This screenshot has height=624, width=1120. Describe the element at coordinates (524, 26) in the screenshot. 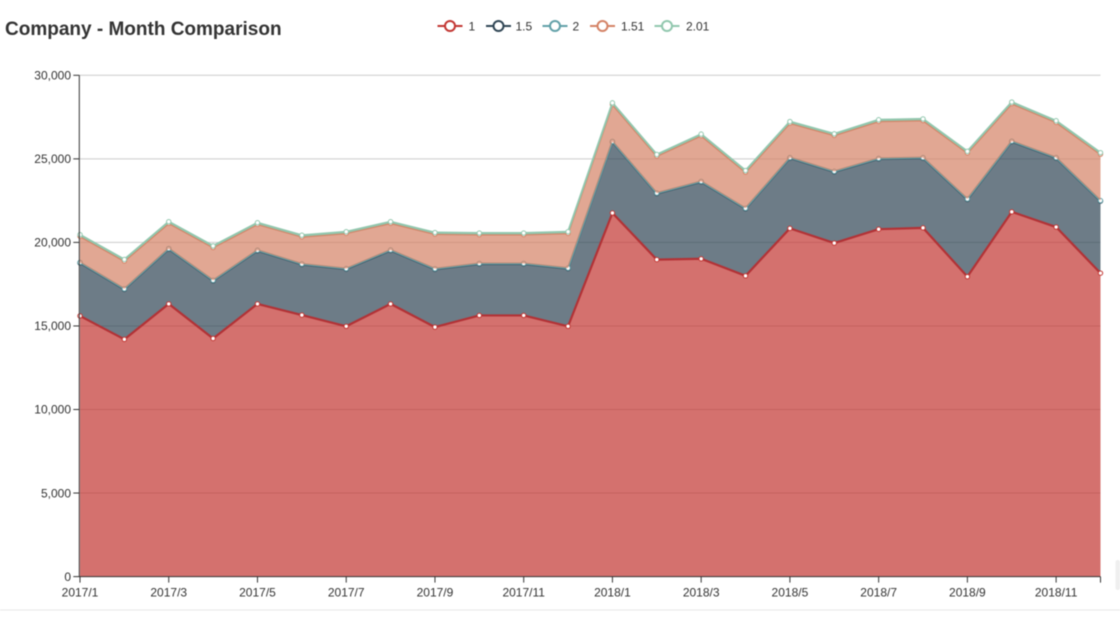

I see `svg-text: 1.5` at that location.